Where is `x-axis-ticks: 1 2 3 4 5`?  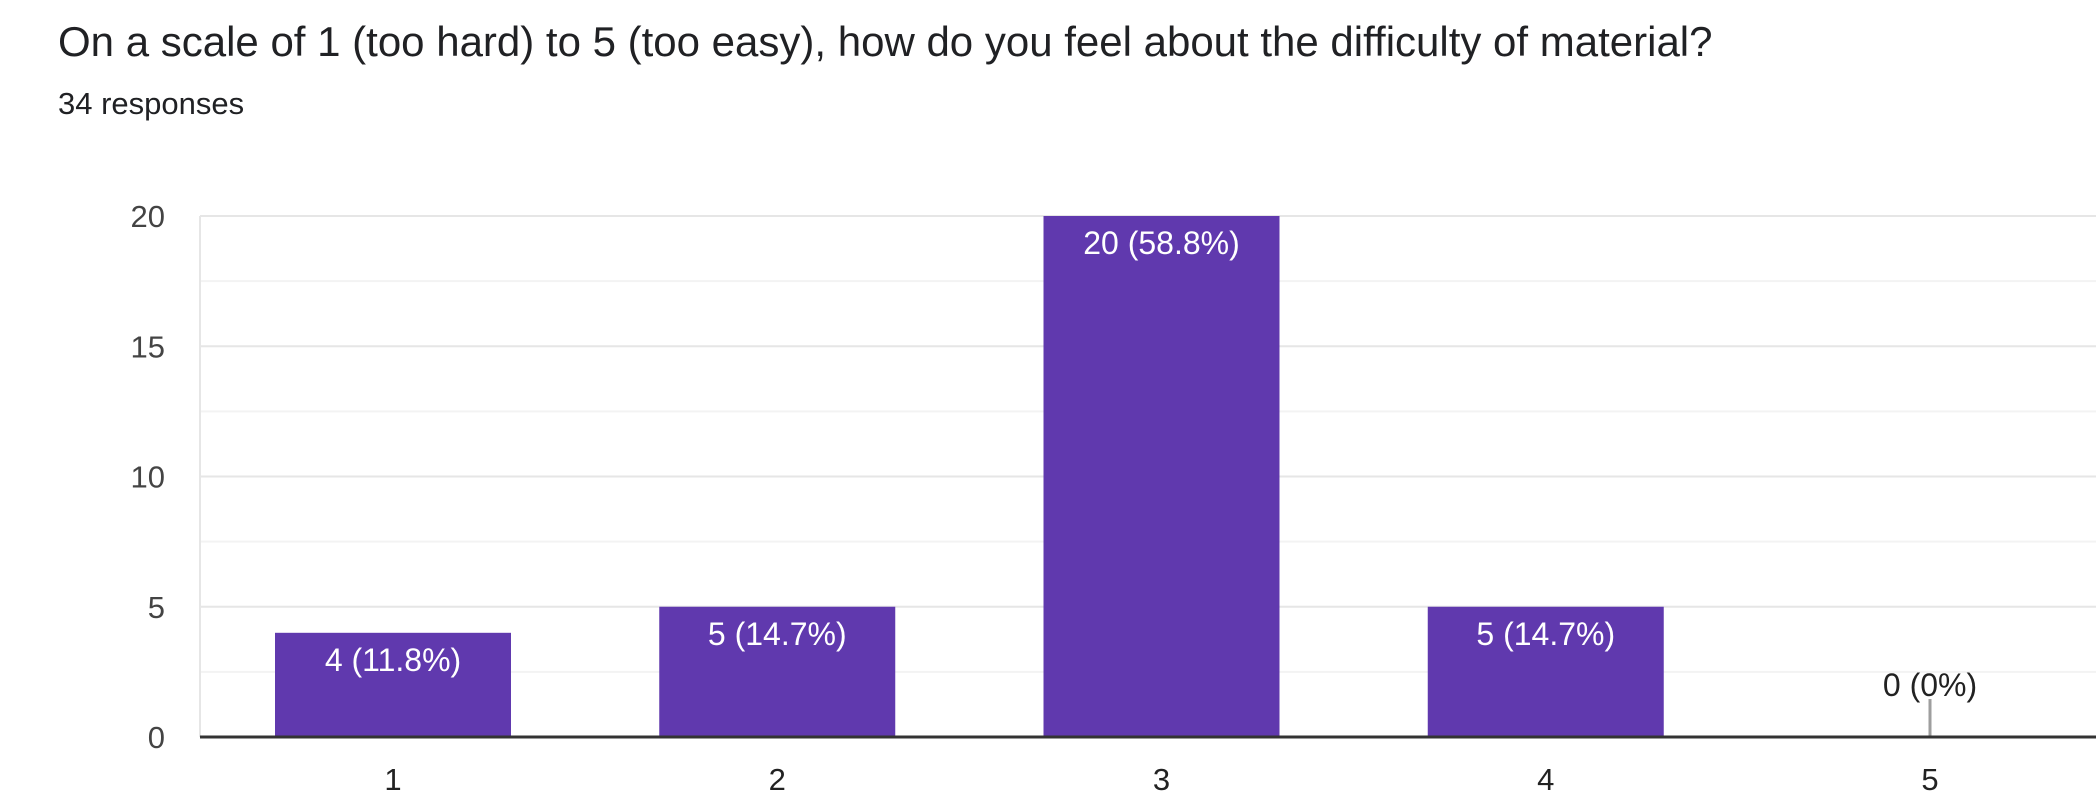 x-axis-ticks: 1 2 3 4 5 is located at coordinates (1161, 779).